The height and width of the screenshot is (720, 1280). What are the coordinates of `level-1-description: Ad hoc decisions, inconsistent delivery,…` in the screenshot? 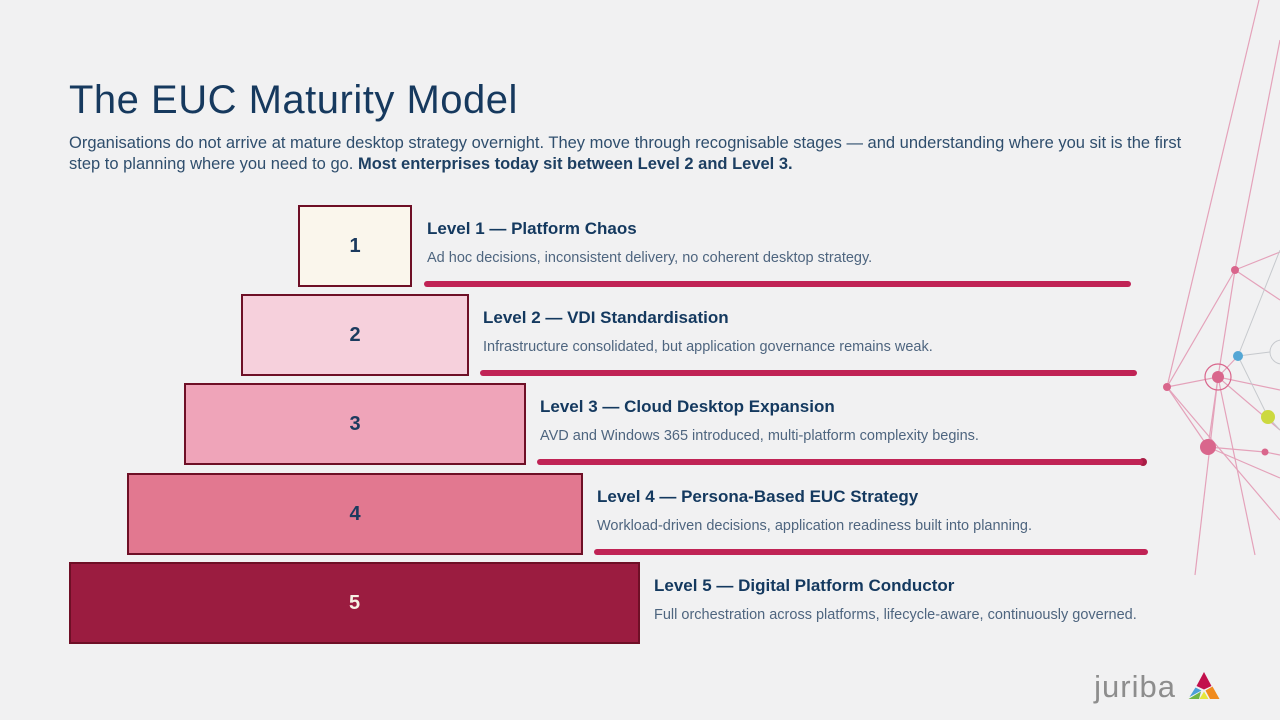 It's located at (650, 258).